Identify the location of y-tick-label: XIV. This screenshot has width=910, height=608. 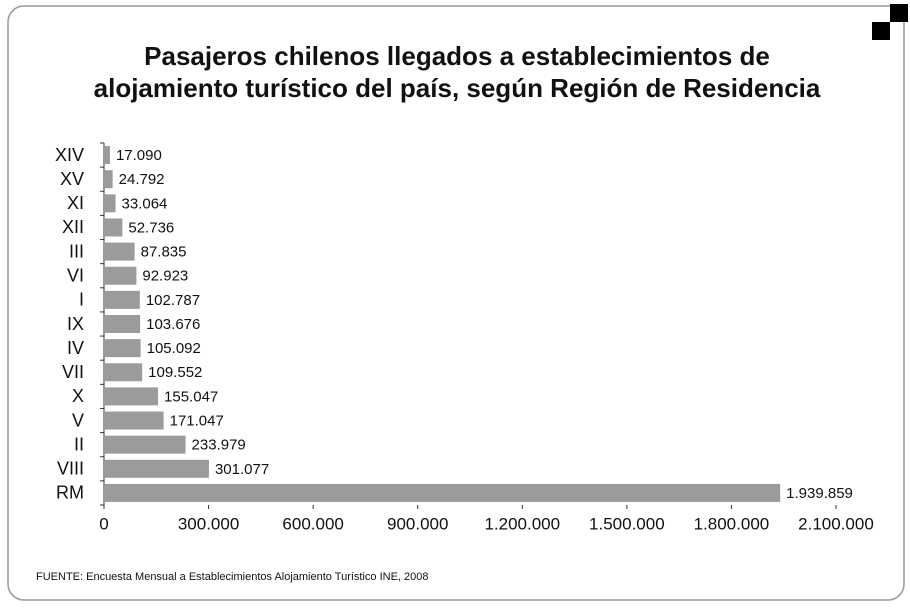
(69, 155).